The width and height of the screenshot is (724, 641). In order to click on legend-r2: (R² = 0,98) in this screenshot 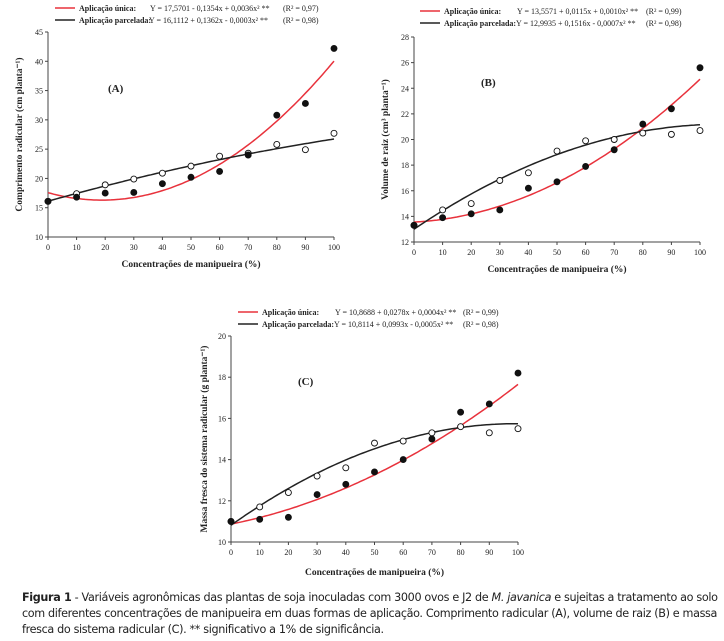, I will do `click(664, 23)`.